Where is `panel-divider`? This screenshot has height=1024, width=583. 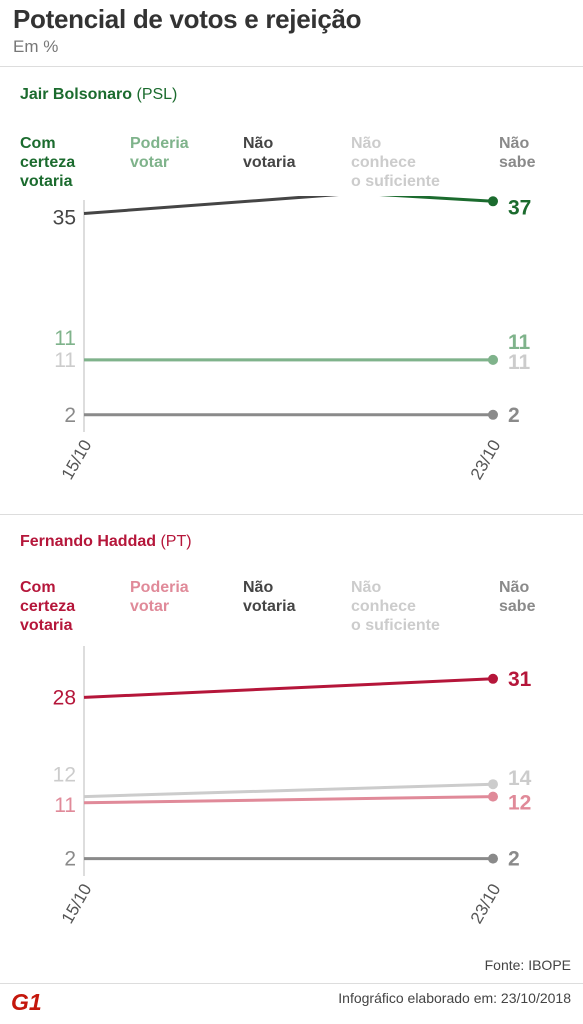 panel-divider is located at coordinates (291, 514).